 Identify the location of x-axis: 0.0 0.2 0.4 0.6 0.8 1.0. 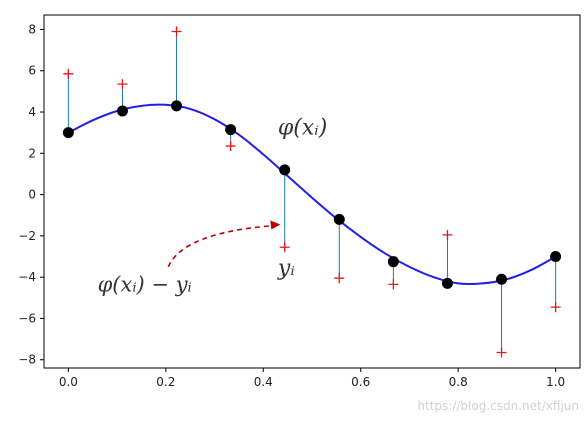
(312, 378).